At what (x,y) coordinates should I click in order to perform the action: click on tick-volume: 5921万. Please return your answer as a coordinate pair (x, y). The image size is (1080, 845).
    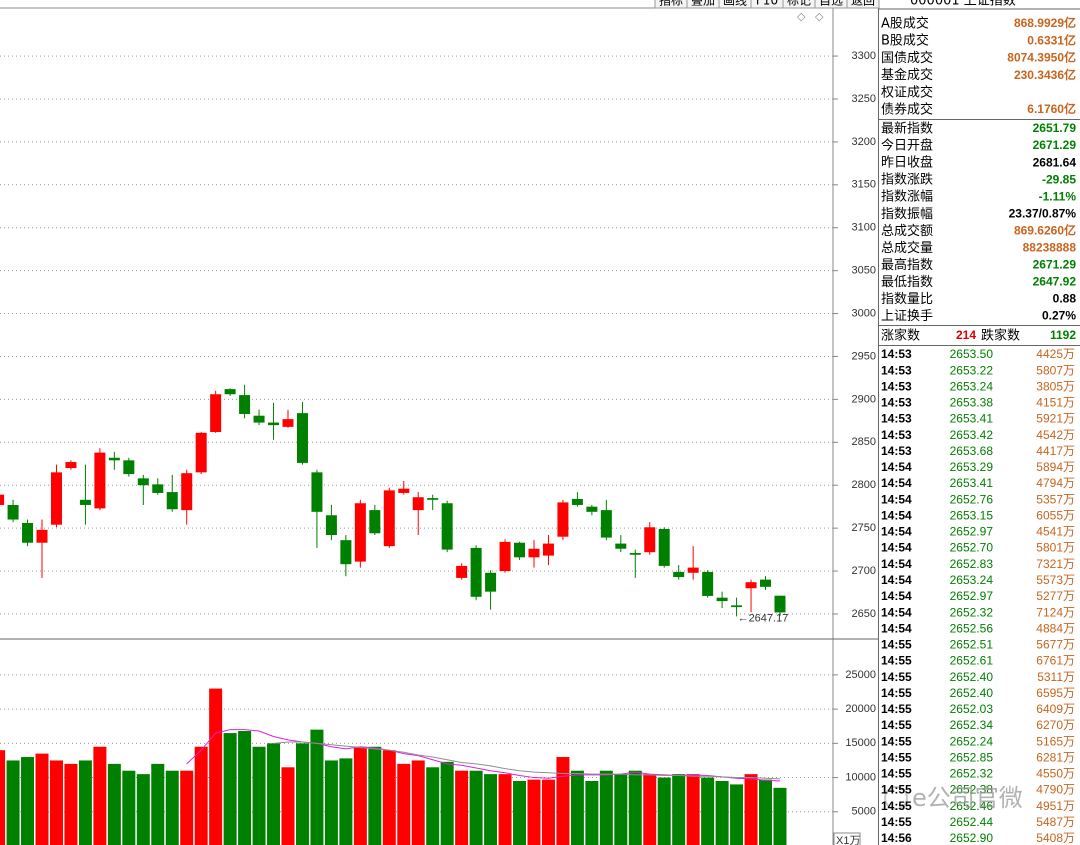
    Looking at the image, I should click on (1055, 419).